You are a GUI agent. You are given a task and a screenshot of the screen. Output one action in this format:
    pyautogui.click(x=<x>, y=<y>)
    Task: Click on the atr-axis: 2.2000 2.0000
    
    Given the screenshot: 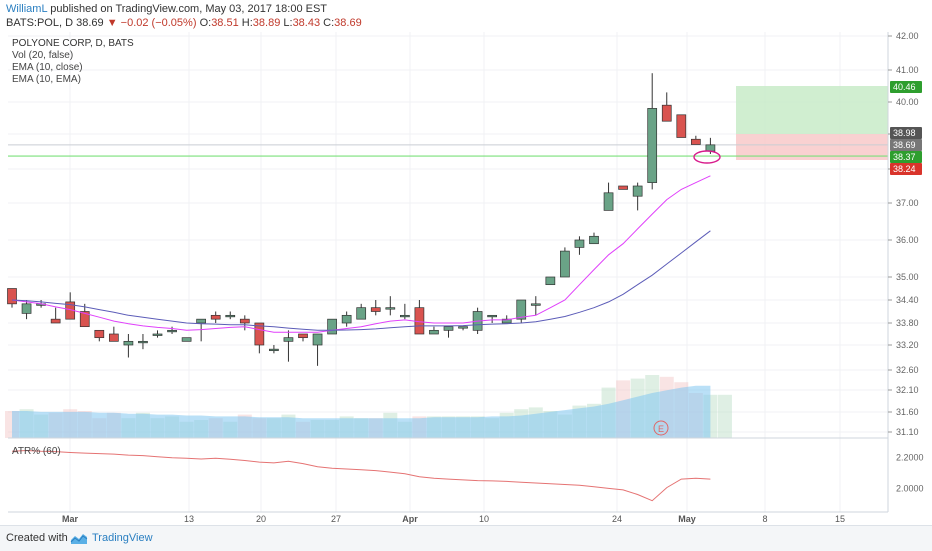 What is the action you would take?
    pyautogui.click(x=910, y=472)
    